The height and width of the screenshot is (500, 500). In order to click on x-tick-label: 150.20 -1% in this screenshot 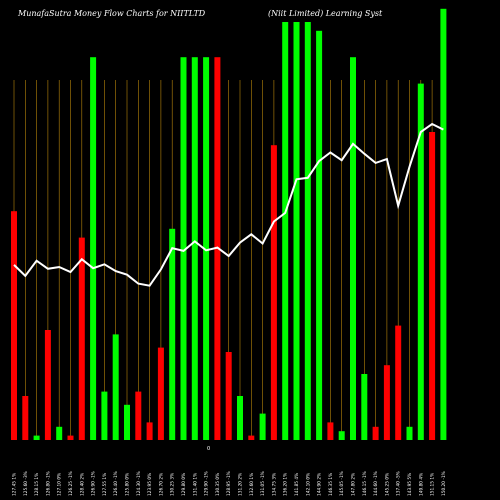, I will do `click(444, 483)`.